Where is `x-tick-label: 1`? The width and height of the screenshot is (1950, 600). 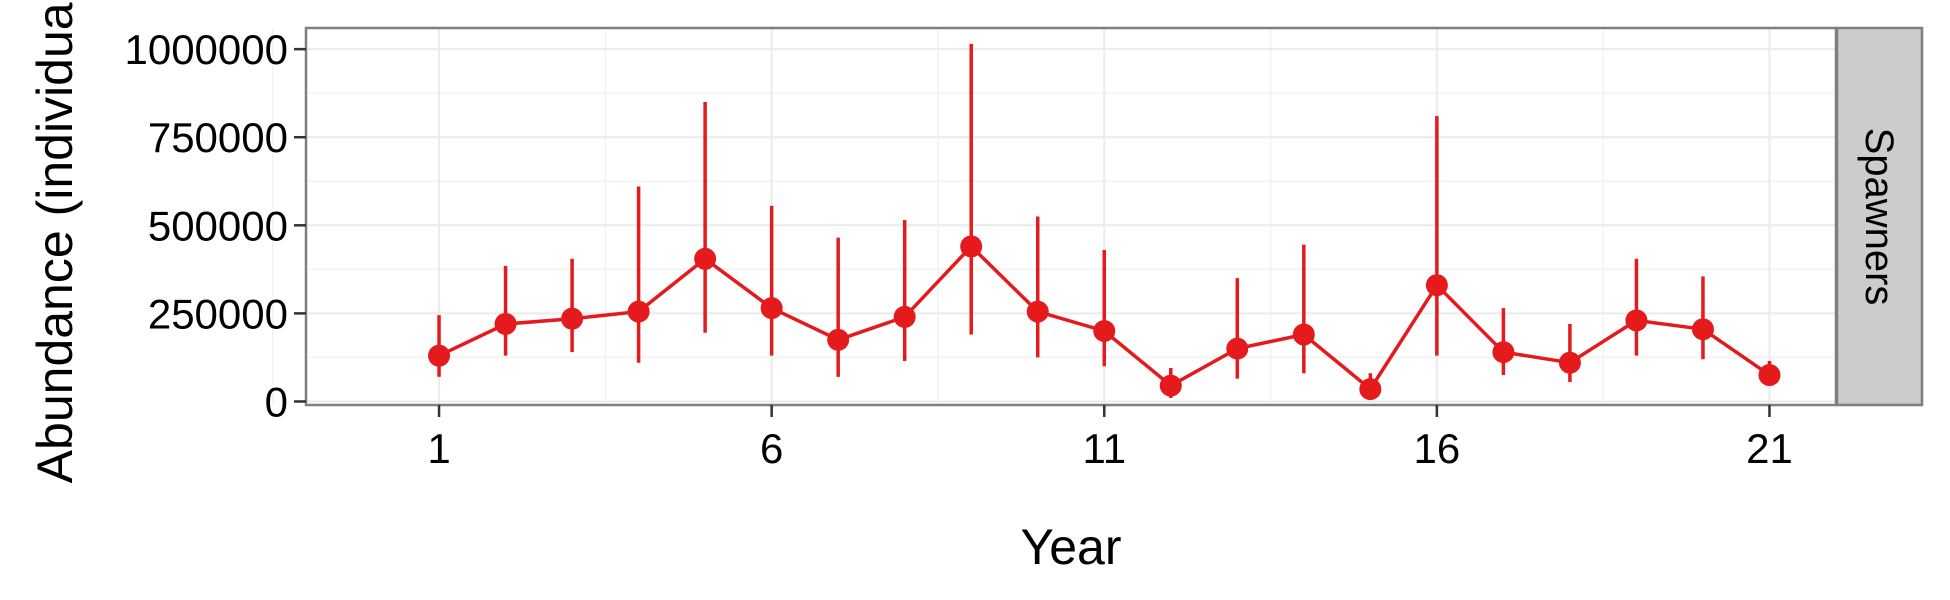
x-tick-label: 1 is located at coordinates (438, 448).